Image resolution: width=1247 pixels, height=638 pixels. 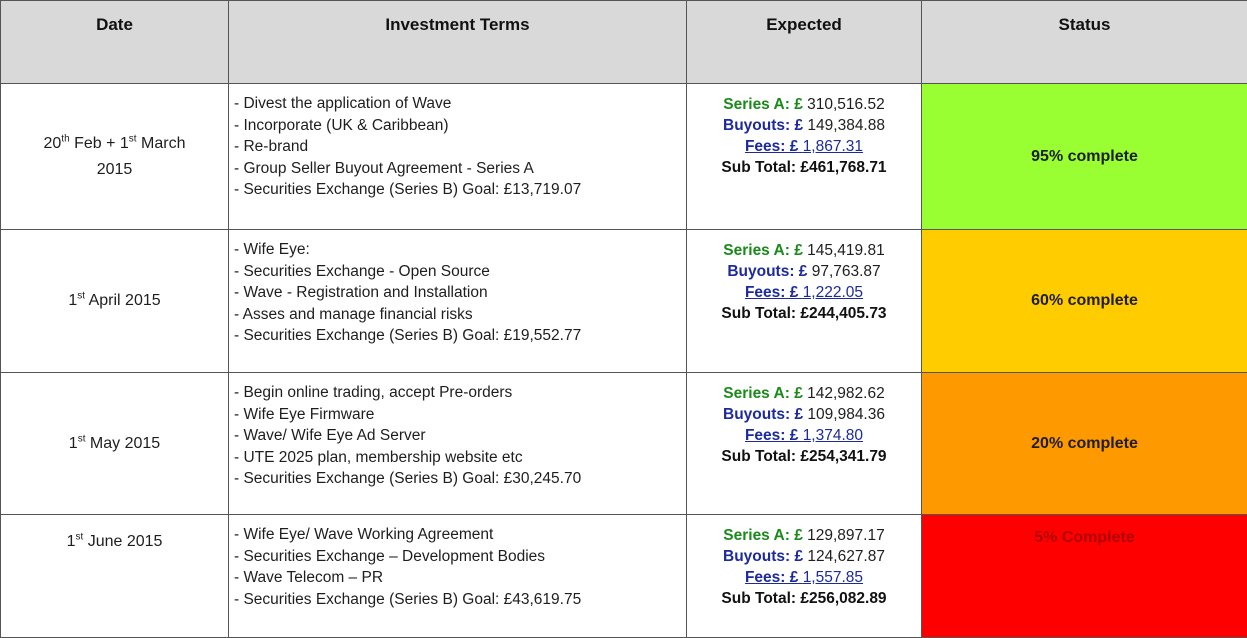 What do you see at coordinates (460, 250) in the screenshot?
I see `term-item: - Wife Eye:` at bounding box center [460, 250].